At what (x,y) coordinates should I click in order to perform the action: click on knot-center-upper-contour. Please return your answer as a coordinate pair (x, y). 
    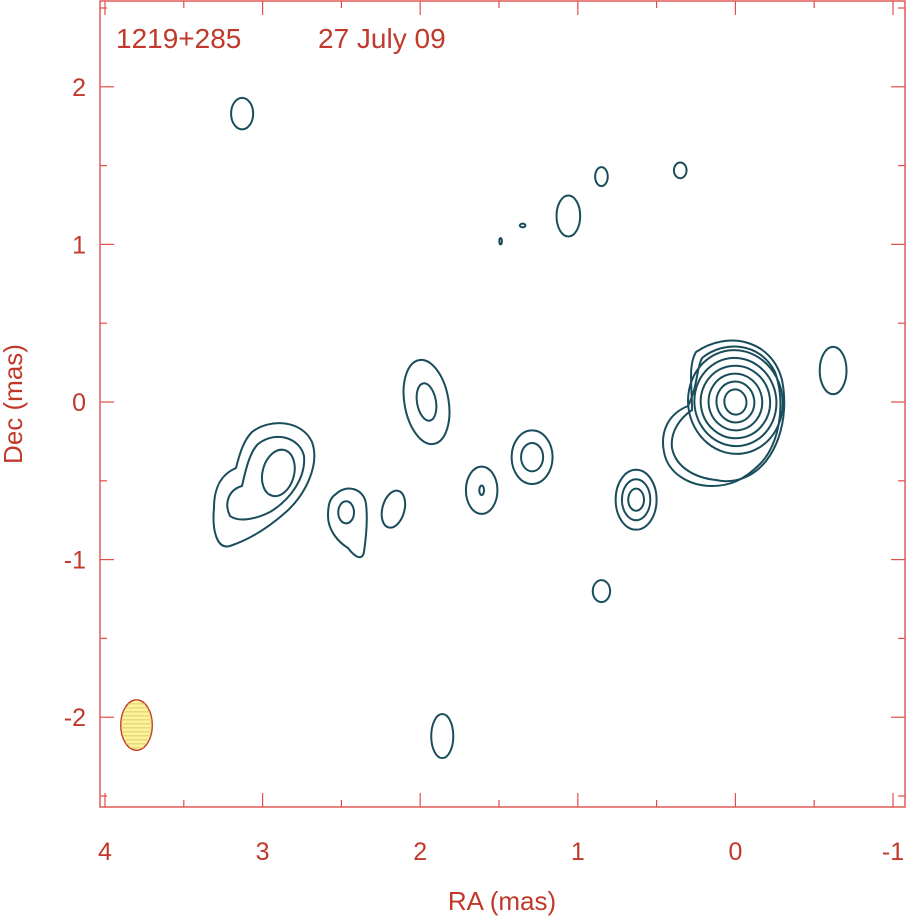
    Looking at the image, I should click on (426, 402).